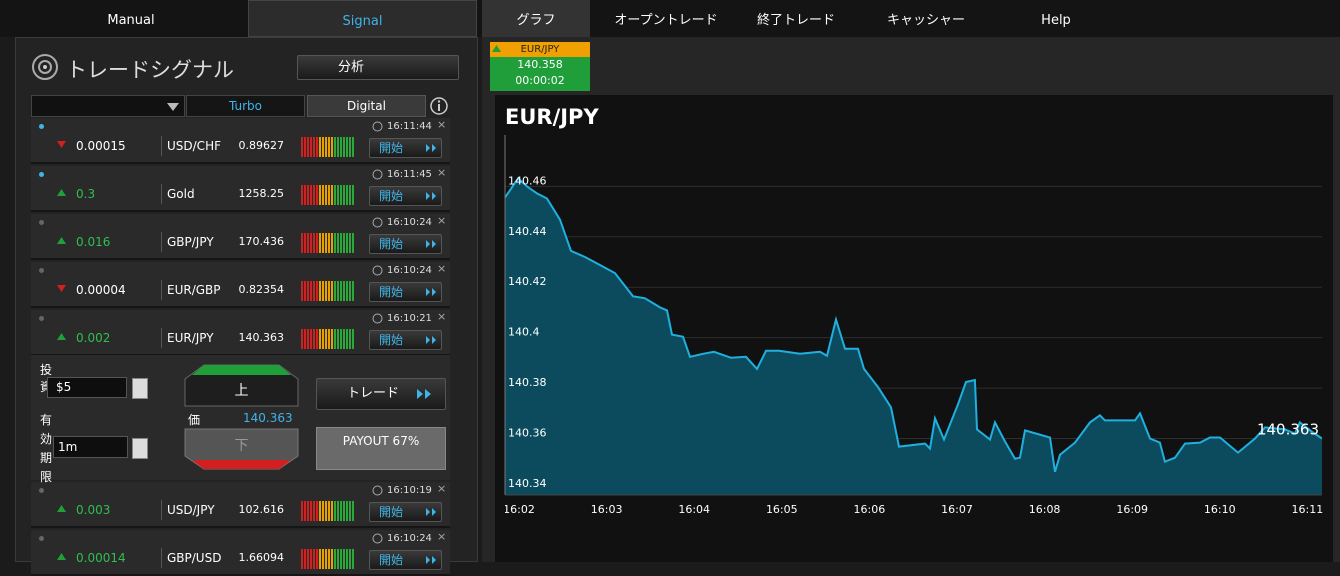  I want to click on down-button: 下, so click(241, 446).